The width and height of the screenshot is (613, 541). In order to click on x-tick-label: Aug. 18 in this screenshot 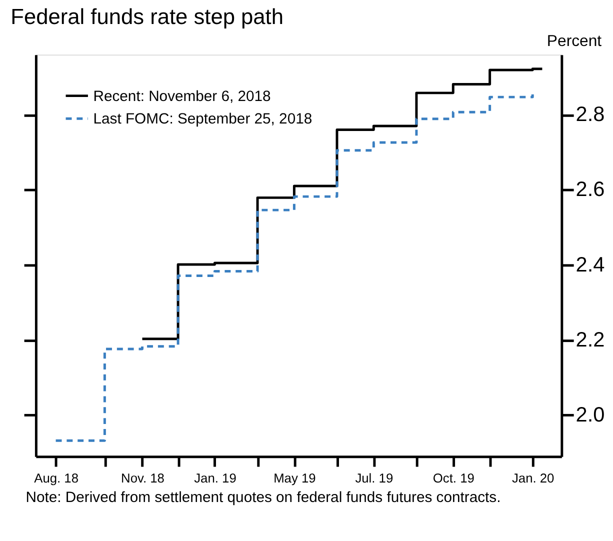, I will do `click(56, 478)`.